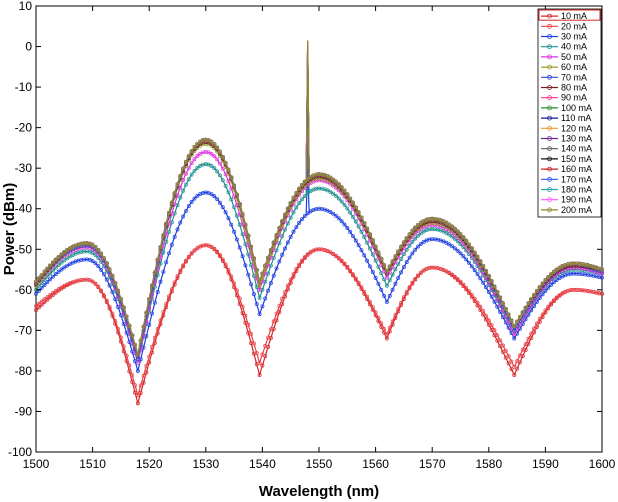 Image resolution: width=618 pixels, height=502 pixels. Describe the element at coordinates (26, 6) in the screenshot. I see `y-tick-label: 10` at that location.